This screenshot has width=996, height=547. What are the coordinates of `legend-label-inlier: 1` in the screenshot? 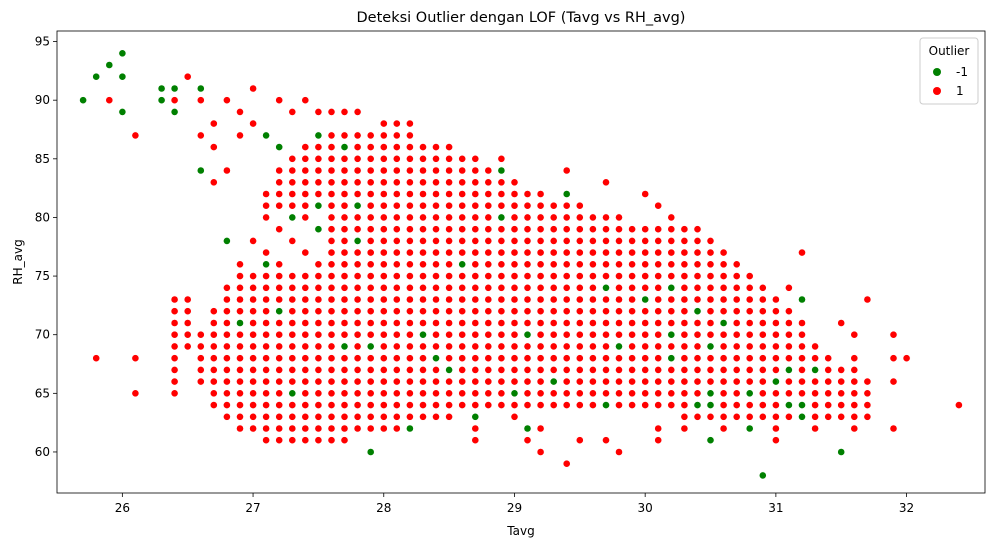 It's located at (960, 91).